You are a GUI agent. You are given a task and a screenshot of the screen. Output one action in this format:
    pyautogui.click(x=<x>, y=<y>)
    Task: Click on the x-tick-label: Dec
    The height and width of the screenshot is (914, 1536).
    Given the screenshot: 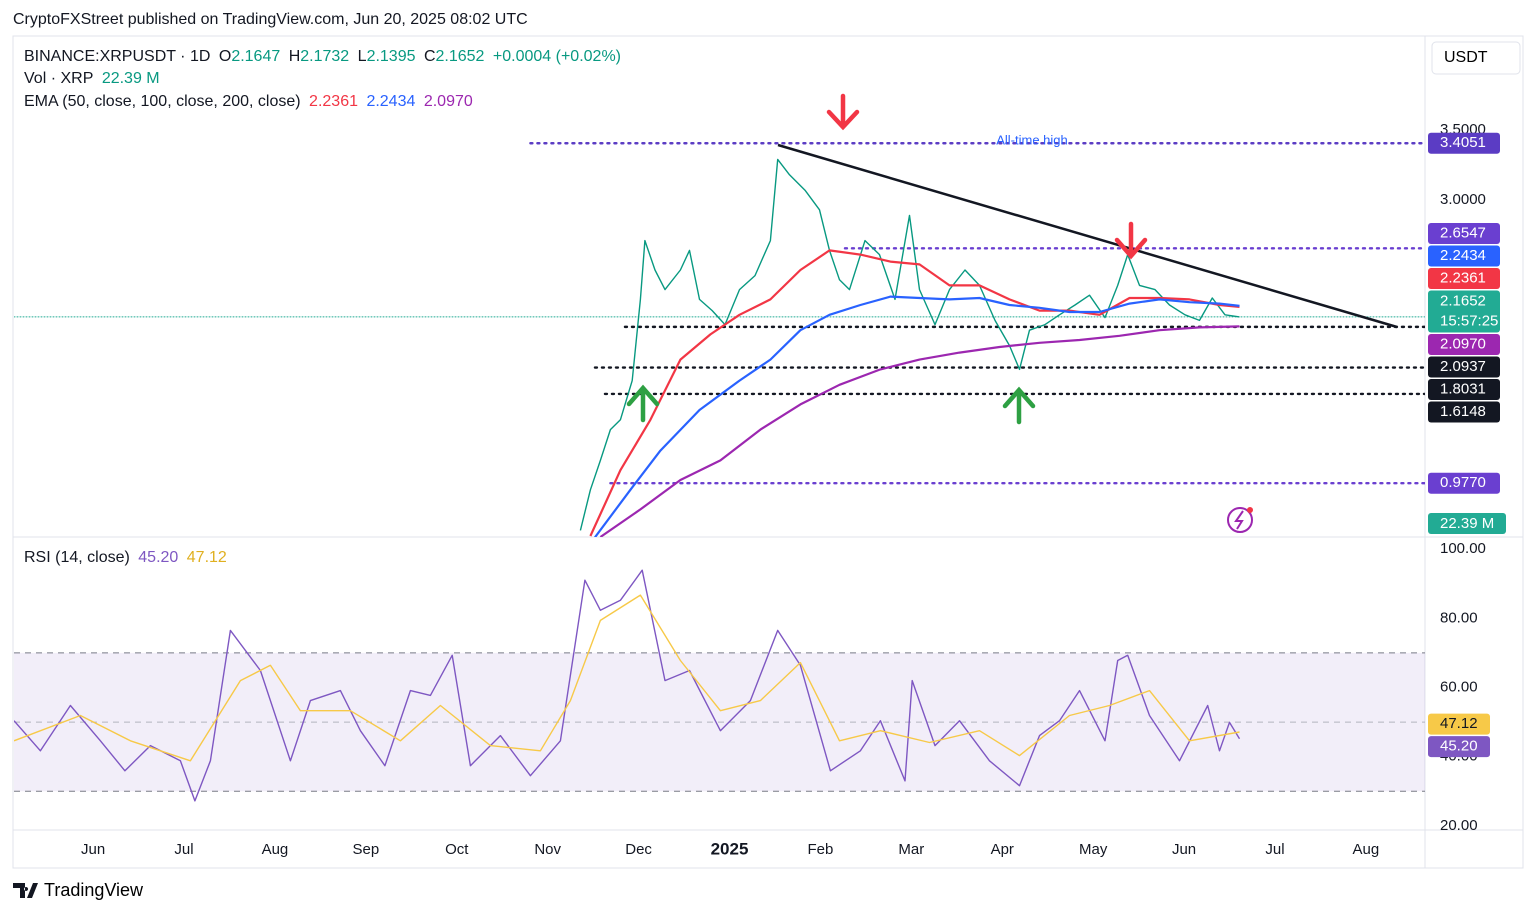 What is the action you would take?
    pyautogui.click(x=638, y=849)
    